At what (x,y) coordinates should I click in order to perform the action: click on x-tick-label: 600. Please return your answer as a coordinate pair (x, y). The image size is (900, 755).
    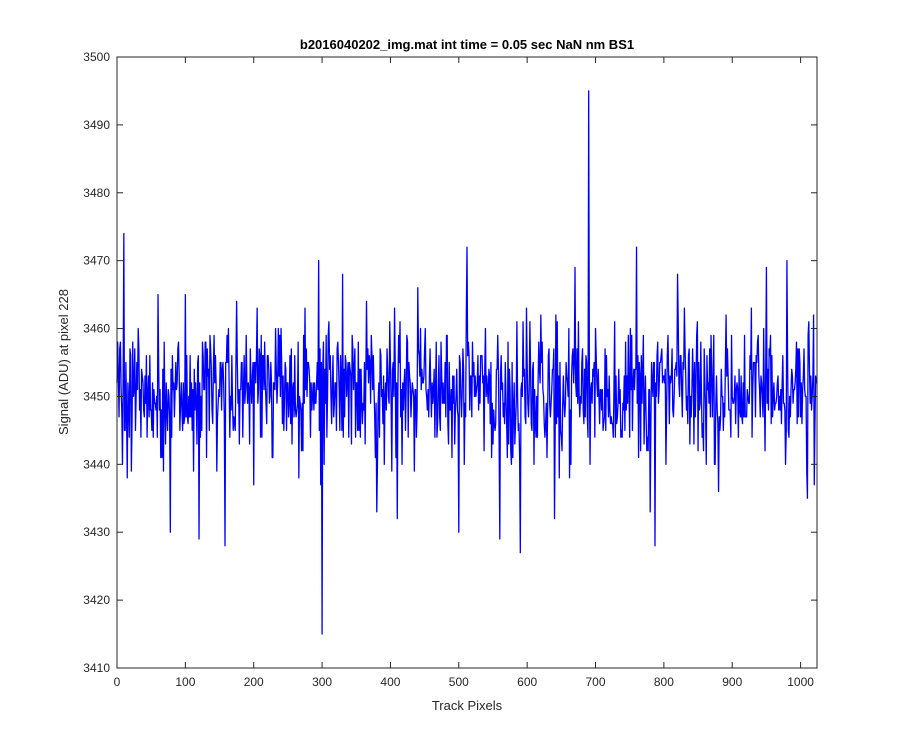
    Looking at the image, I should click on (527, 682).